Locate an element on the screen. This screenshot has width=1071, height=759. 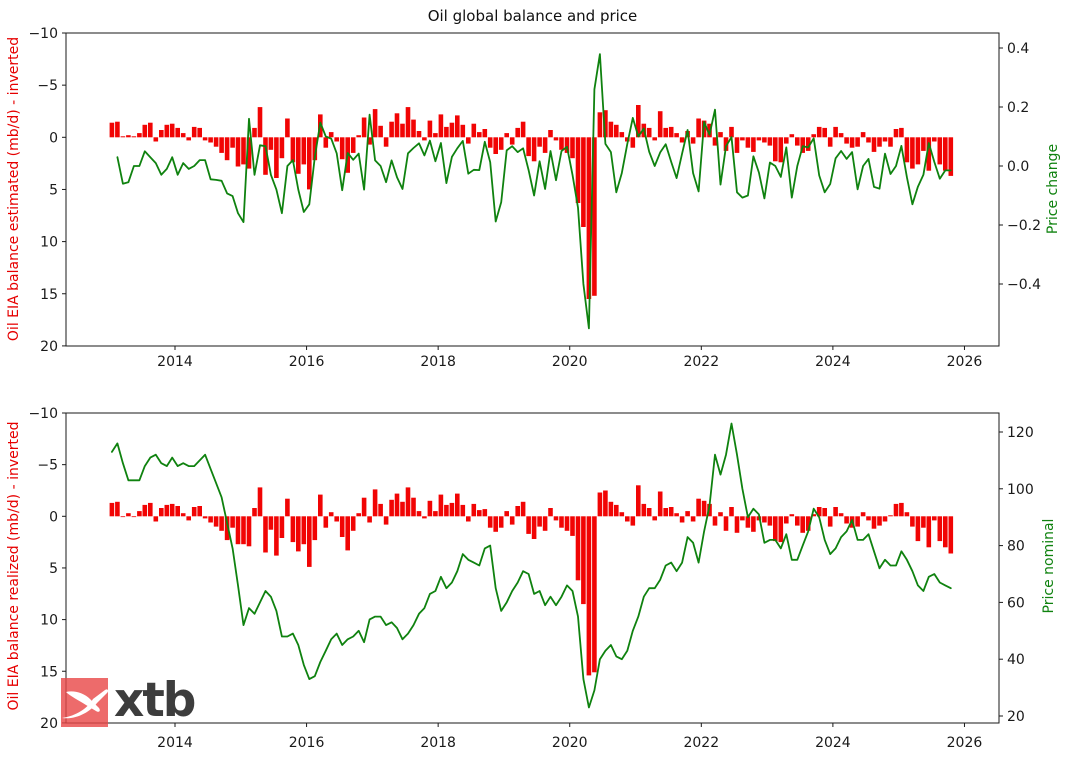
logo-square is located at coordinates (85, 702).